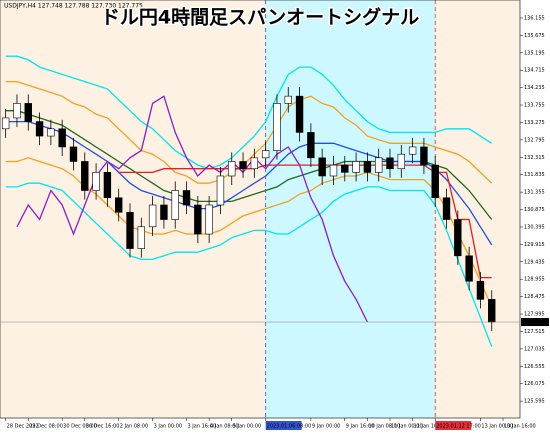  I want to click on x-tick-label: 10 Jan 08:00, so click(384, 427).